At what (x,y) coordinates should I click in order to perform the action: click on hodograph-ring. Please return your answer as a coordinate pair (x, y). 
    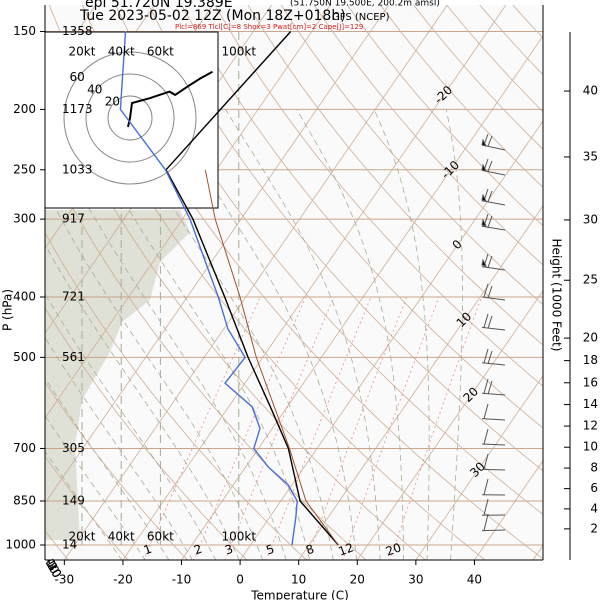
    Looking at the image, I should click on (130, 118).